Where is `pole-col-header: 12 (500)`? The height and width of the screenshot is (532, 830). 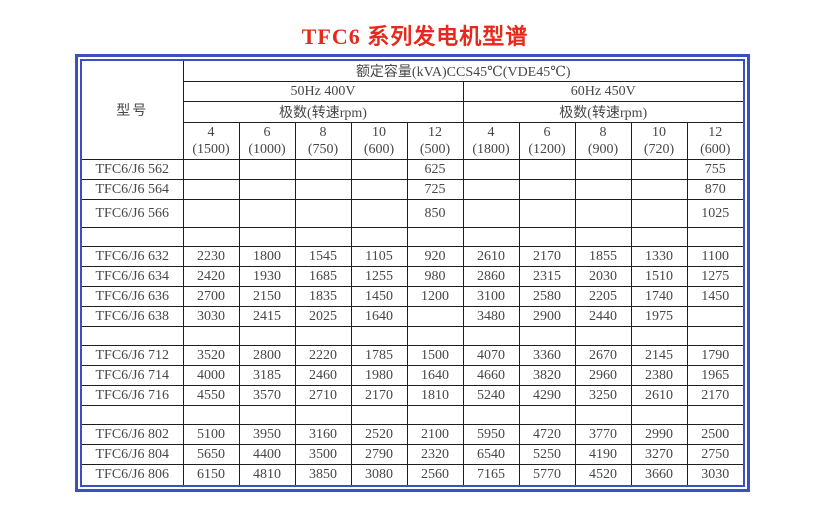
pole-col-header: 12 (500) is located at coordinates (435, 141).